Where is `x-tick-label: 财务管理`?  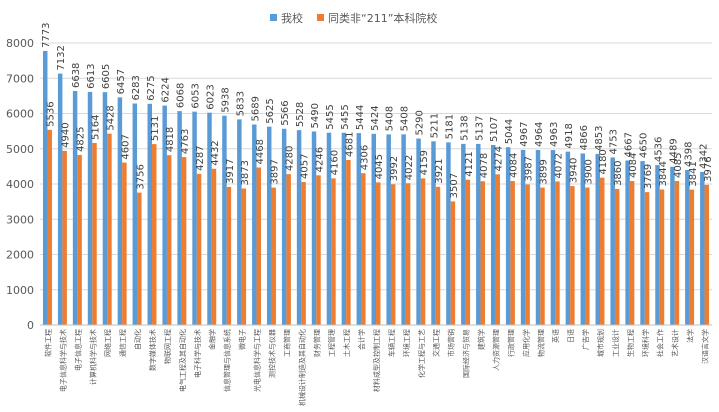 x-tick-label: 财务管理 is located at coordinates (316, 343).